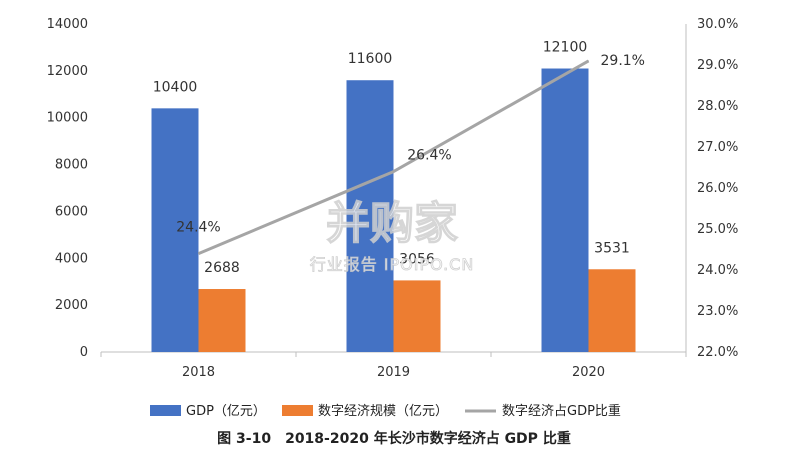  I want to click on legend: GDP（亿元） 数字经济规模（亿元） 数字经济占GDP比重, so click(385, 411).